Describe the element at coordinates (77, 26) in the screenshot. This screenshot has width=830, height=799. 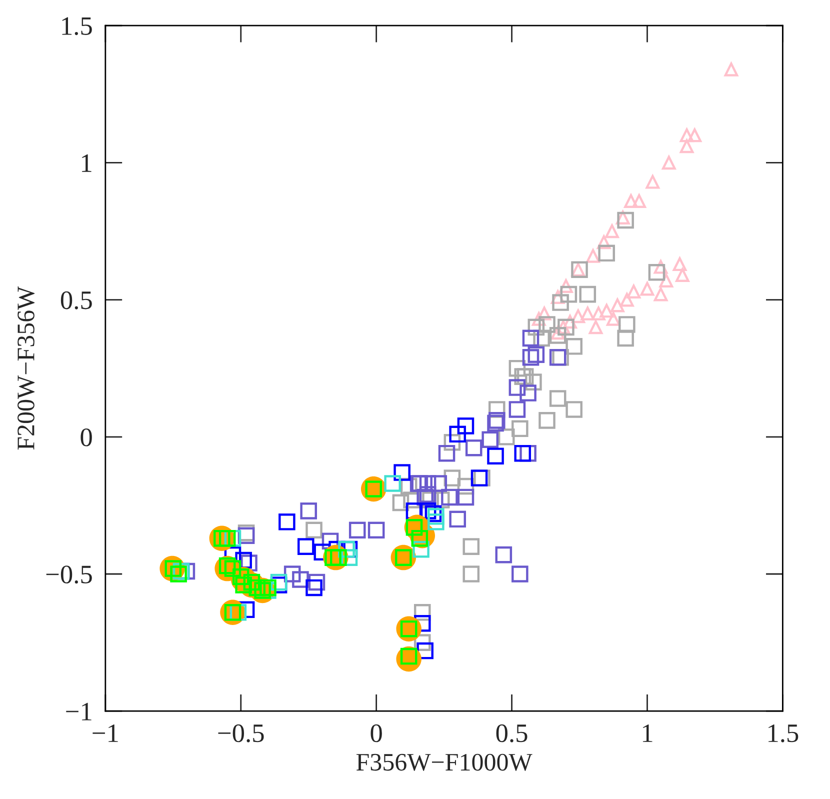
I see `y-tick-label: 1.5` at that location.